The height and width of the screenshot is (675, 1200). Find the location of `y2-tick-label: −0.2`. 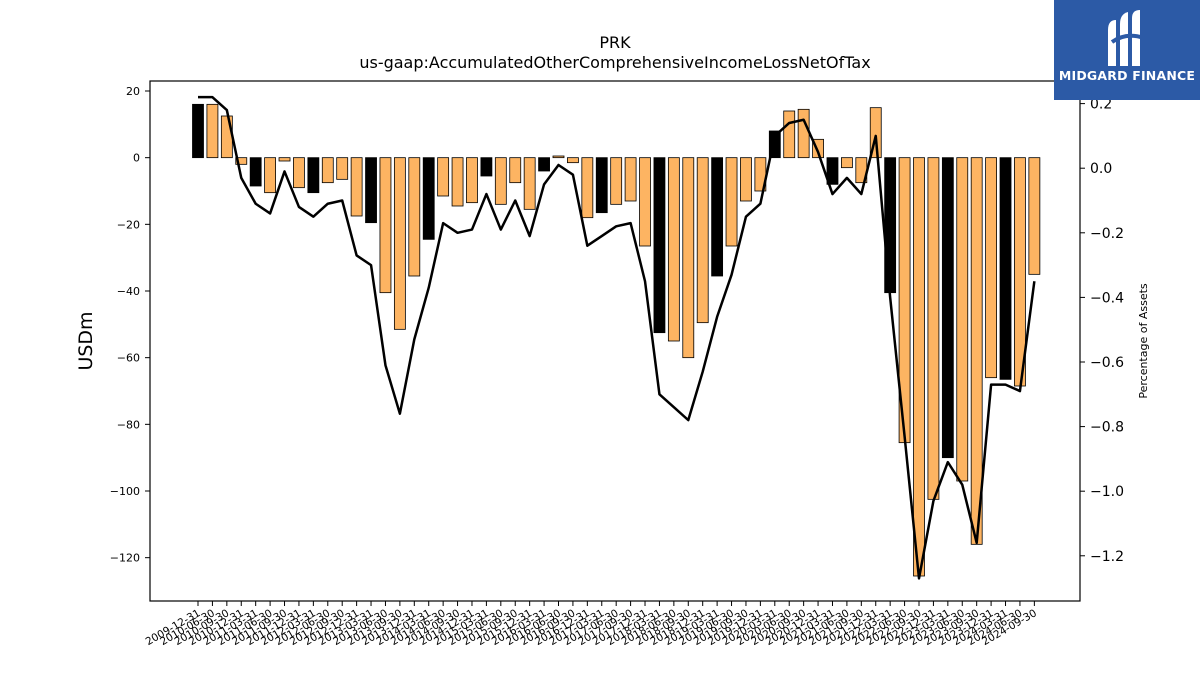

y2-tick-label: −0.2 is located at coordinates (1107, 234).